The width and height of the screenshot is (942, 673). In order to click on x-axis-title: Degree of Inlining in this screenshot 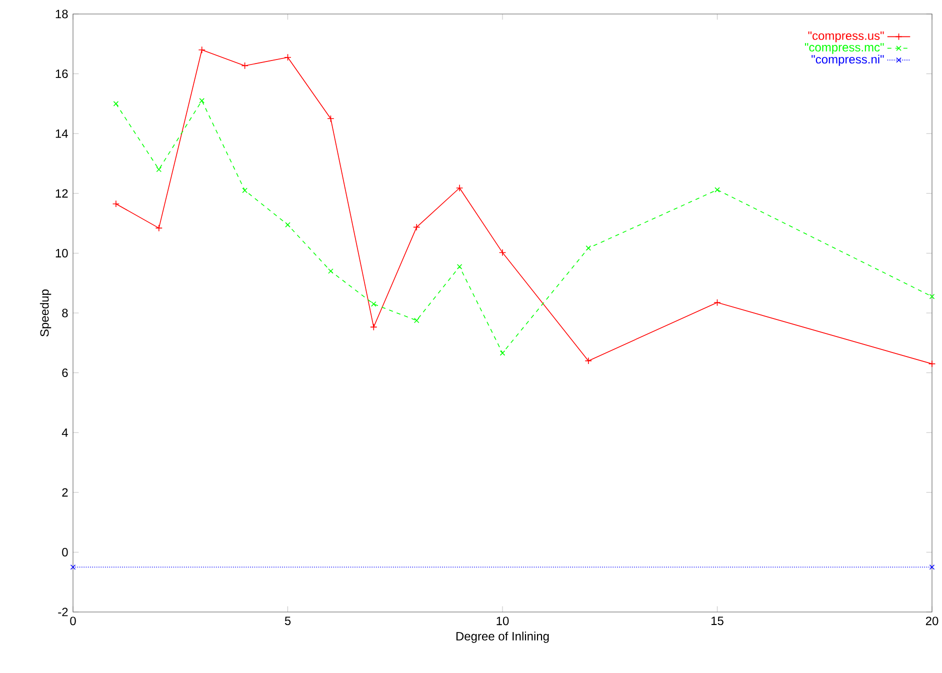, I will do `click(502, 637)`.